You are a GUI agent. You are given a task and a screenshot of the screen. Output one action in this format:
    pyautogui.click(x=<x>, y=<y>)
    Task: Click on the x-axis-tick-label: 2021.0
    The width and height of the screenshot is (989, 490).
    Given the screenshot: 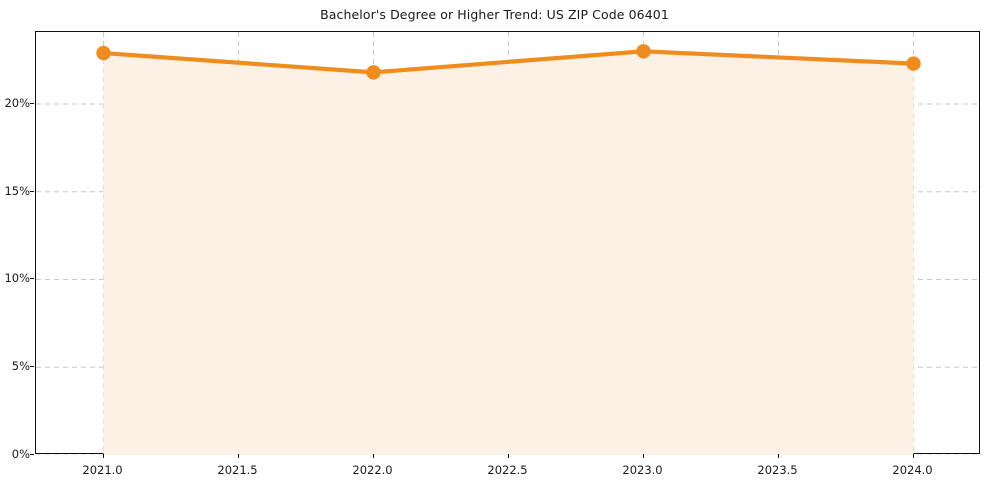 What is the action you would take?
    pyautogui.click(x=102, y=470)
    